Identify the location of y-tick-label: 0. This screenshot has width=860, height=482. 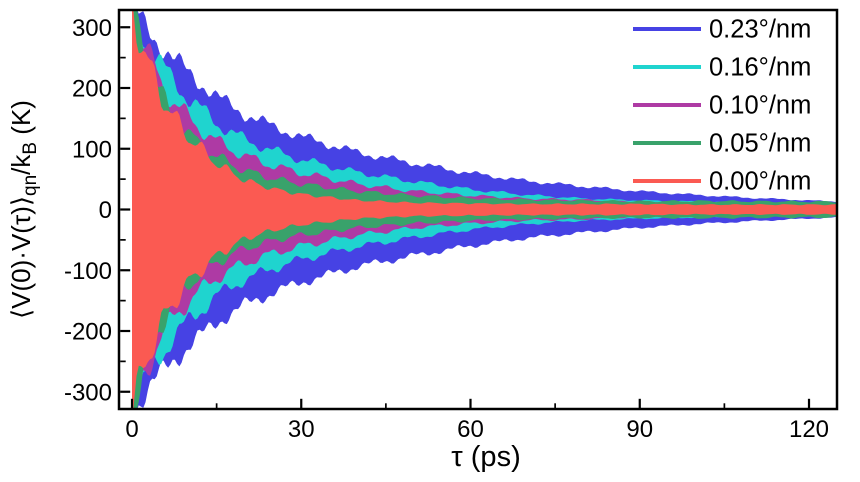
(105, 210).